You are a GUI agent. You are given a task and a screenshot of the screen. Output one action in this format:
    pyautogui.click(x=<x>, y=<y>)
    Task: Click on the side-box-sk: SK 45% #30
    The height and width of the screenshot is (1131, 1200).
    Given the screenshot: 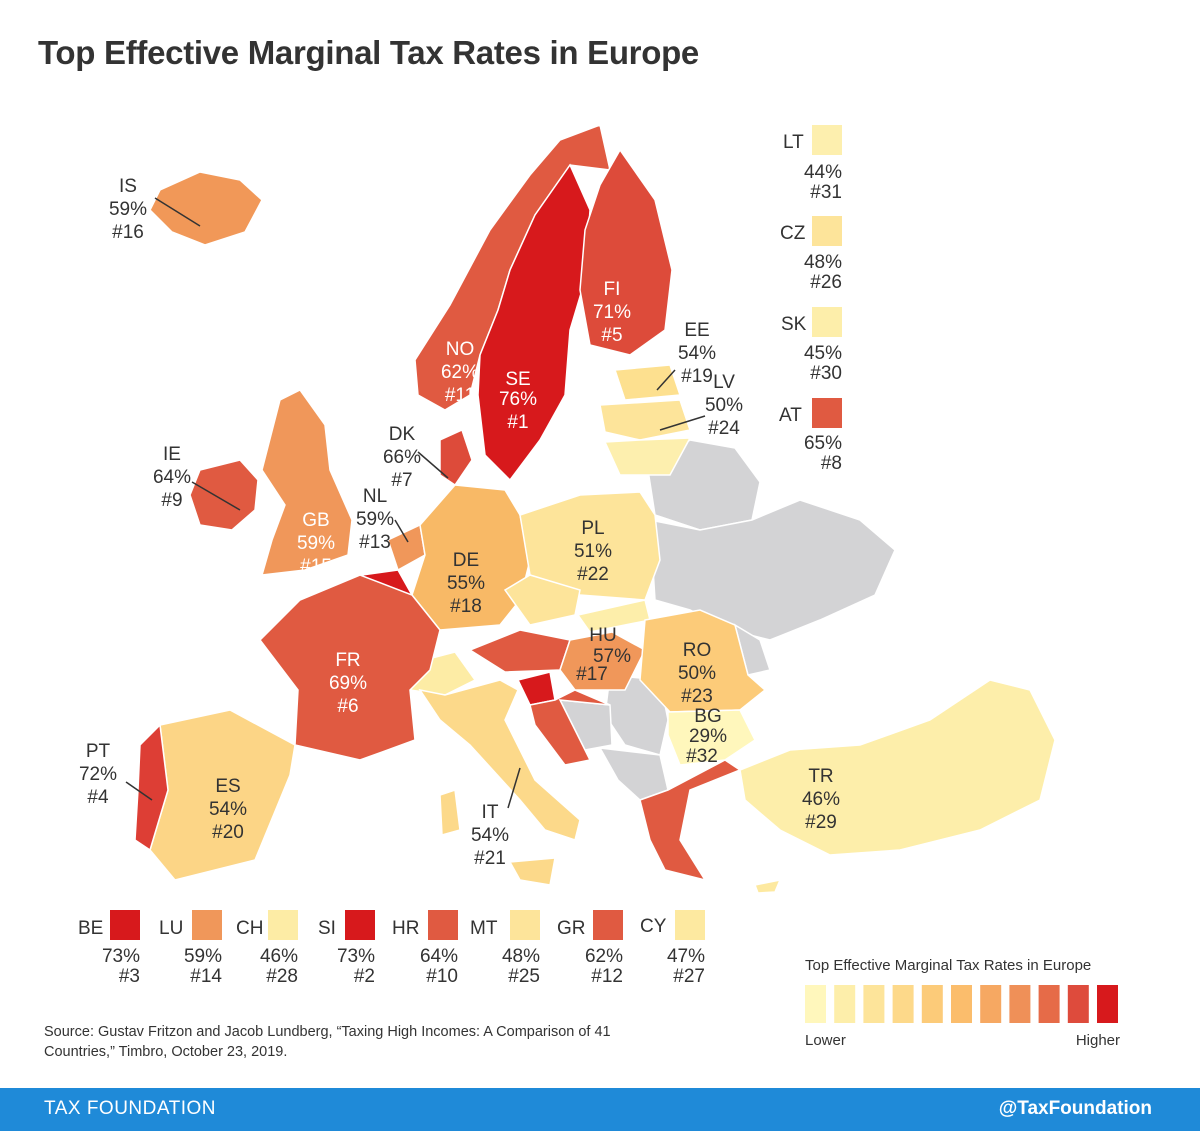 What is the action you would take?
    pyautogui.click(x=811, y=345)
    